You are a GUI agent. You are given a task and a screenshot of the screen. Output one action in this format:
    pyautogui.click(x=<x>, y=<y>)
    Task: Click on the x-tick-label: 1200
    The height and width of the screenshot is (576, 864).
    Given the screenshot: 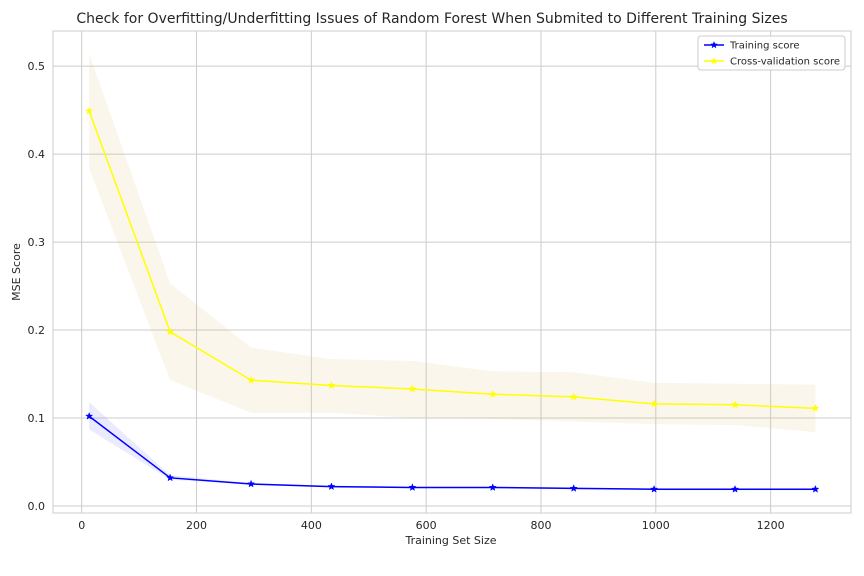 What is the action you would take?
    pyautogui.click(x=771, y=525)
    